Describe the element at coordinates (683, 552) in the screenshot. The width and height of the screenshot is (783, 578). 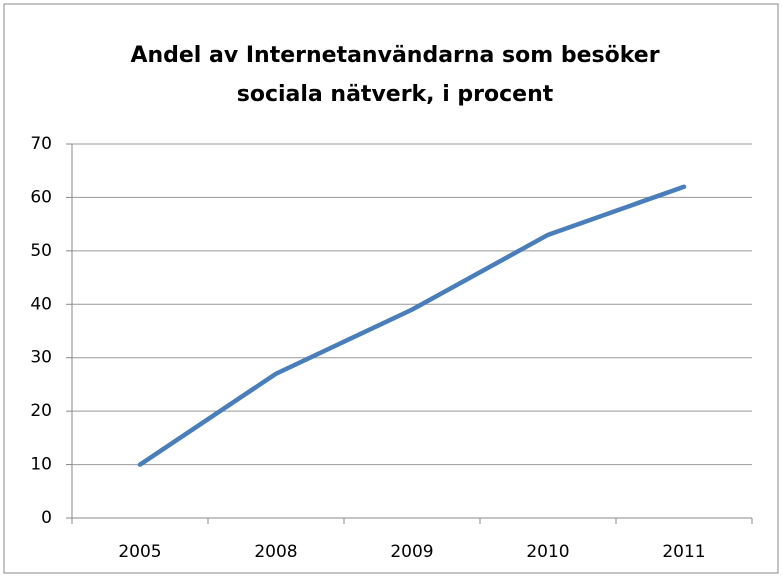
I see `x-tick-label: 2011` at that location.